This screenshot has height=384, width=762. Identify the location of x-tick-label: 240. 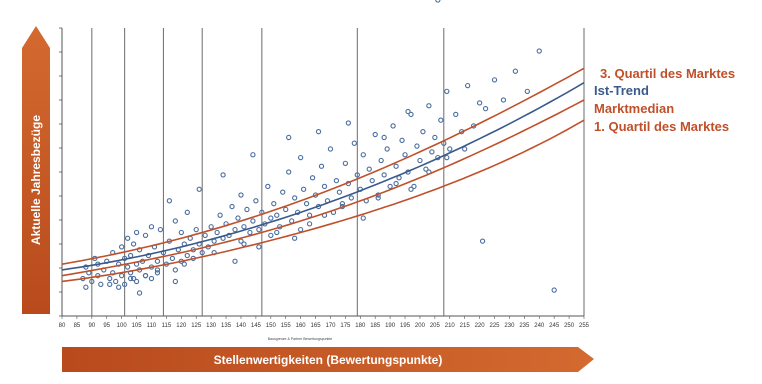
(539, 326).